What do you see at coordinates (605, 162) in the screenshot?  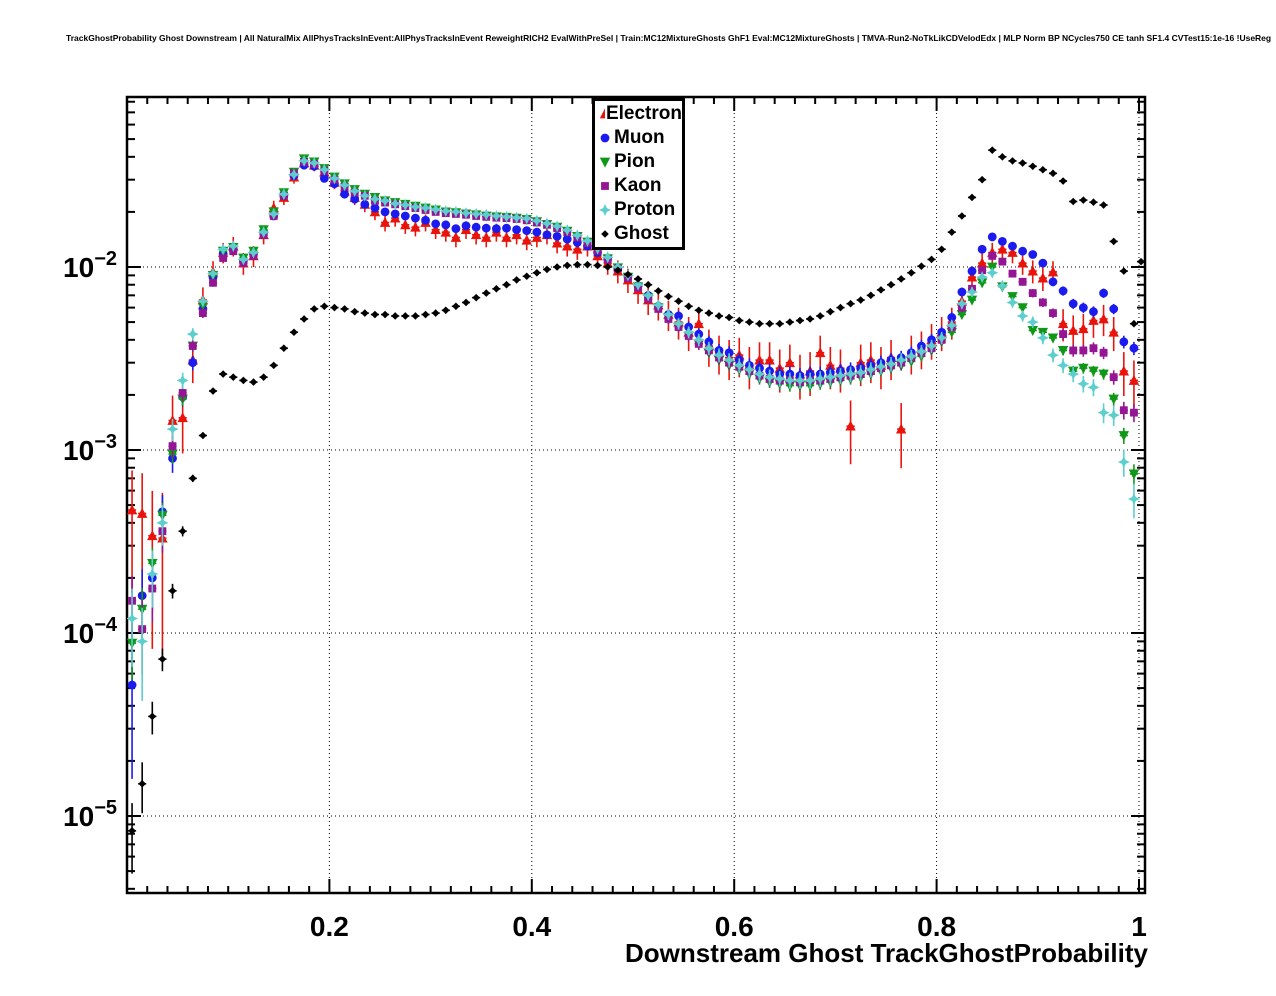 I see `triangle-down-icon` at bounding box center [605, 162].